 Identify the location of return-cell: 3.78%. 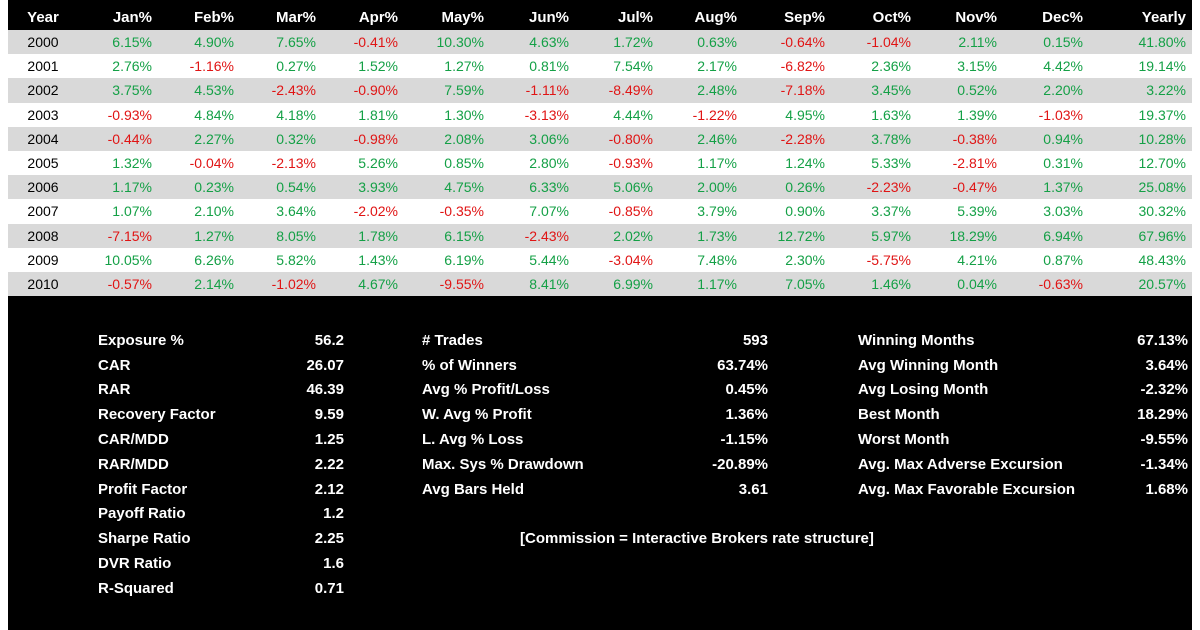
(874, 138).